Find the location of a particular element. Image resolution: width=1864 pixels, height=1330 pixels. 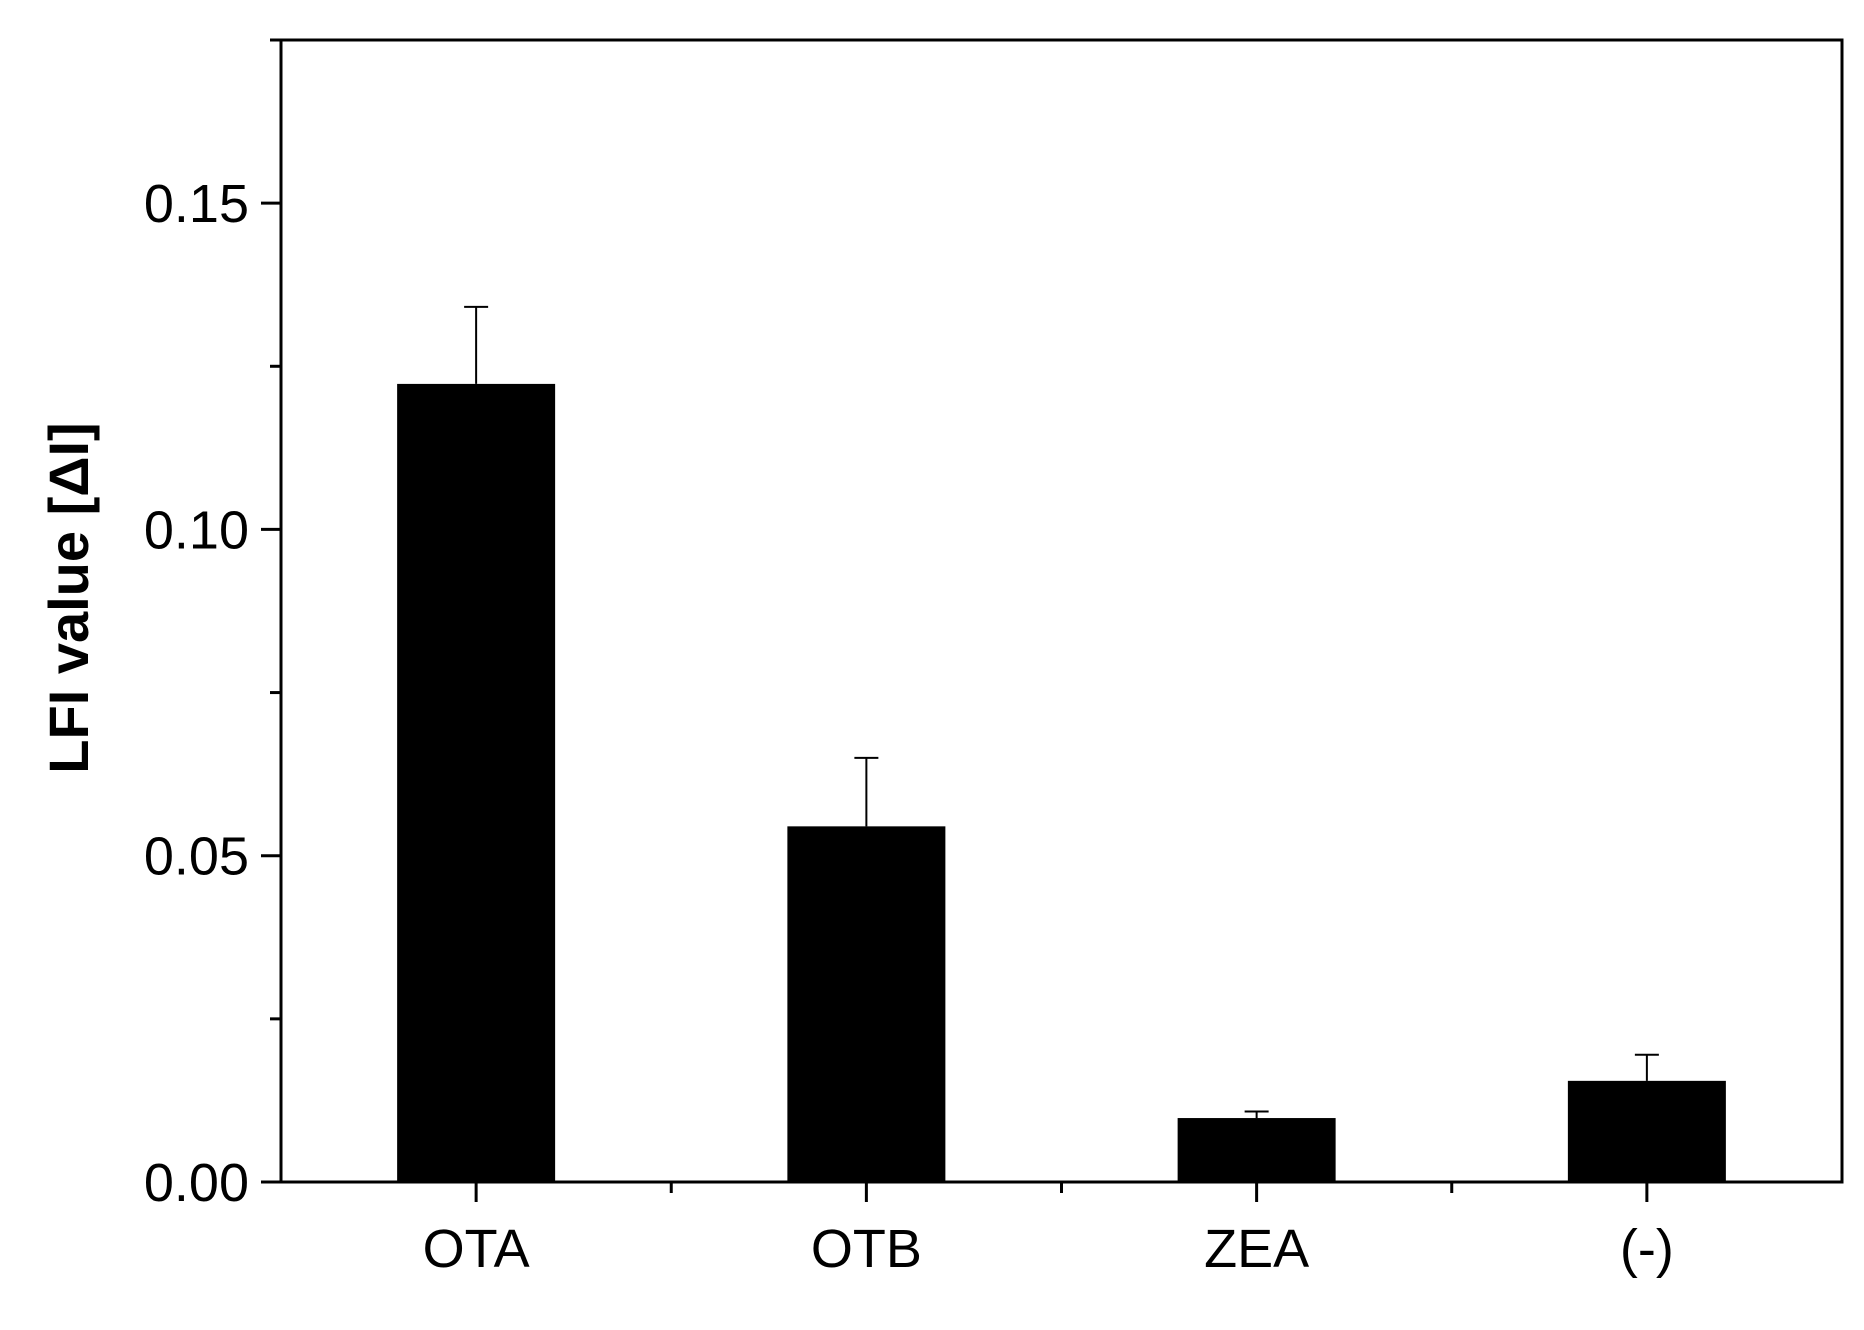

y-tick-label: 0.10 is located at coordinates (196, 530).